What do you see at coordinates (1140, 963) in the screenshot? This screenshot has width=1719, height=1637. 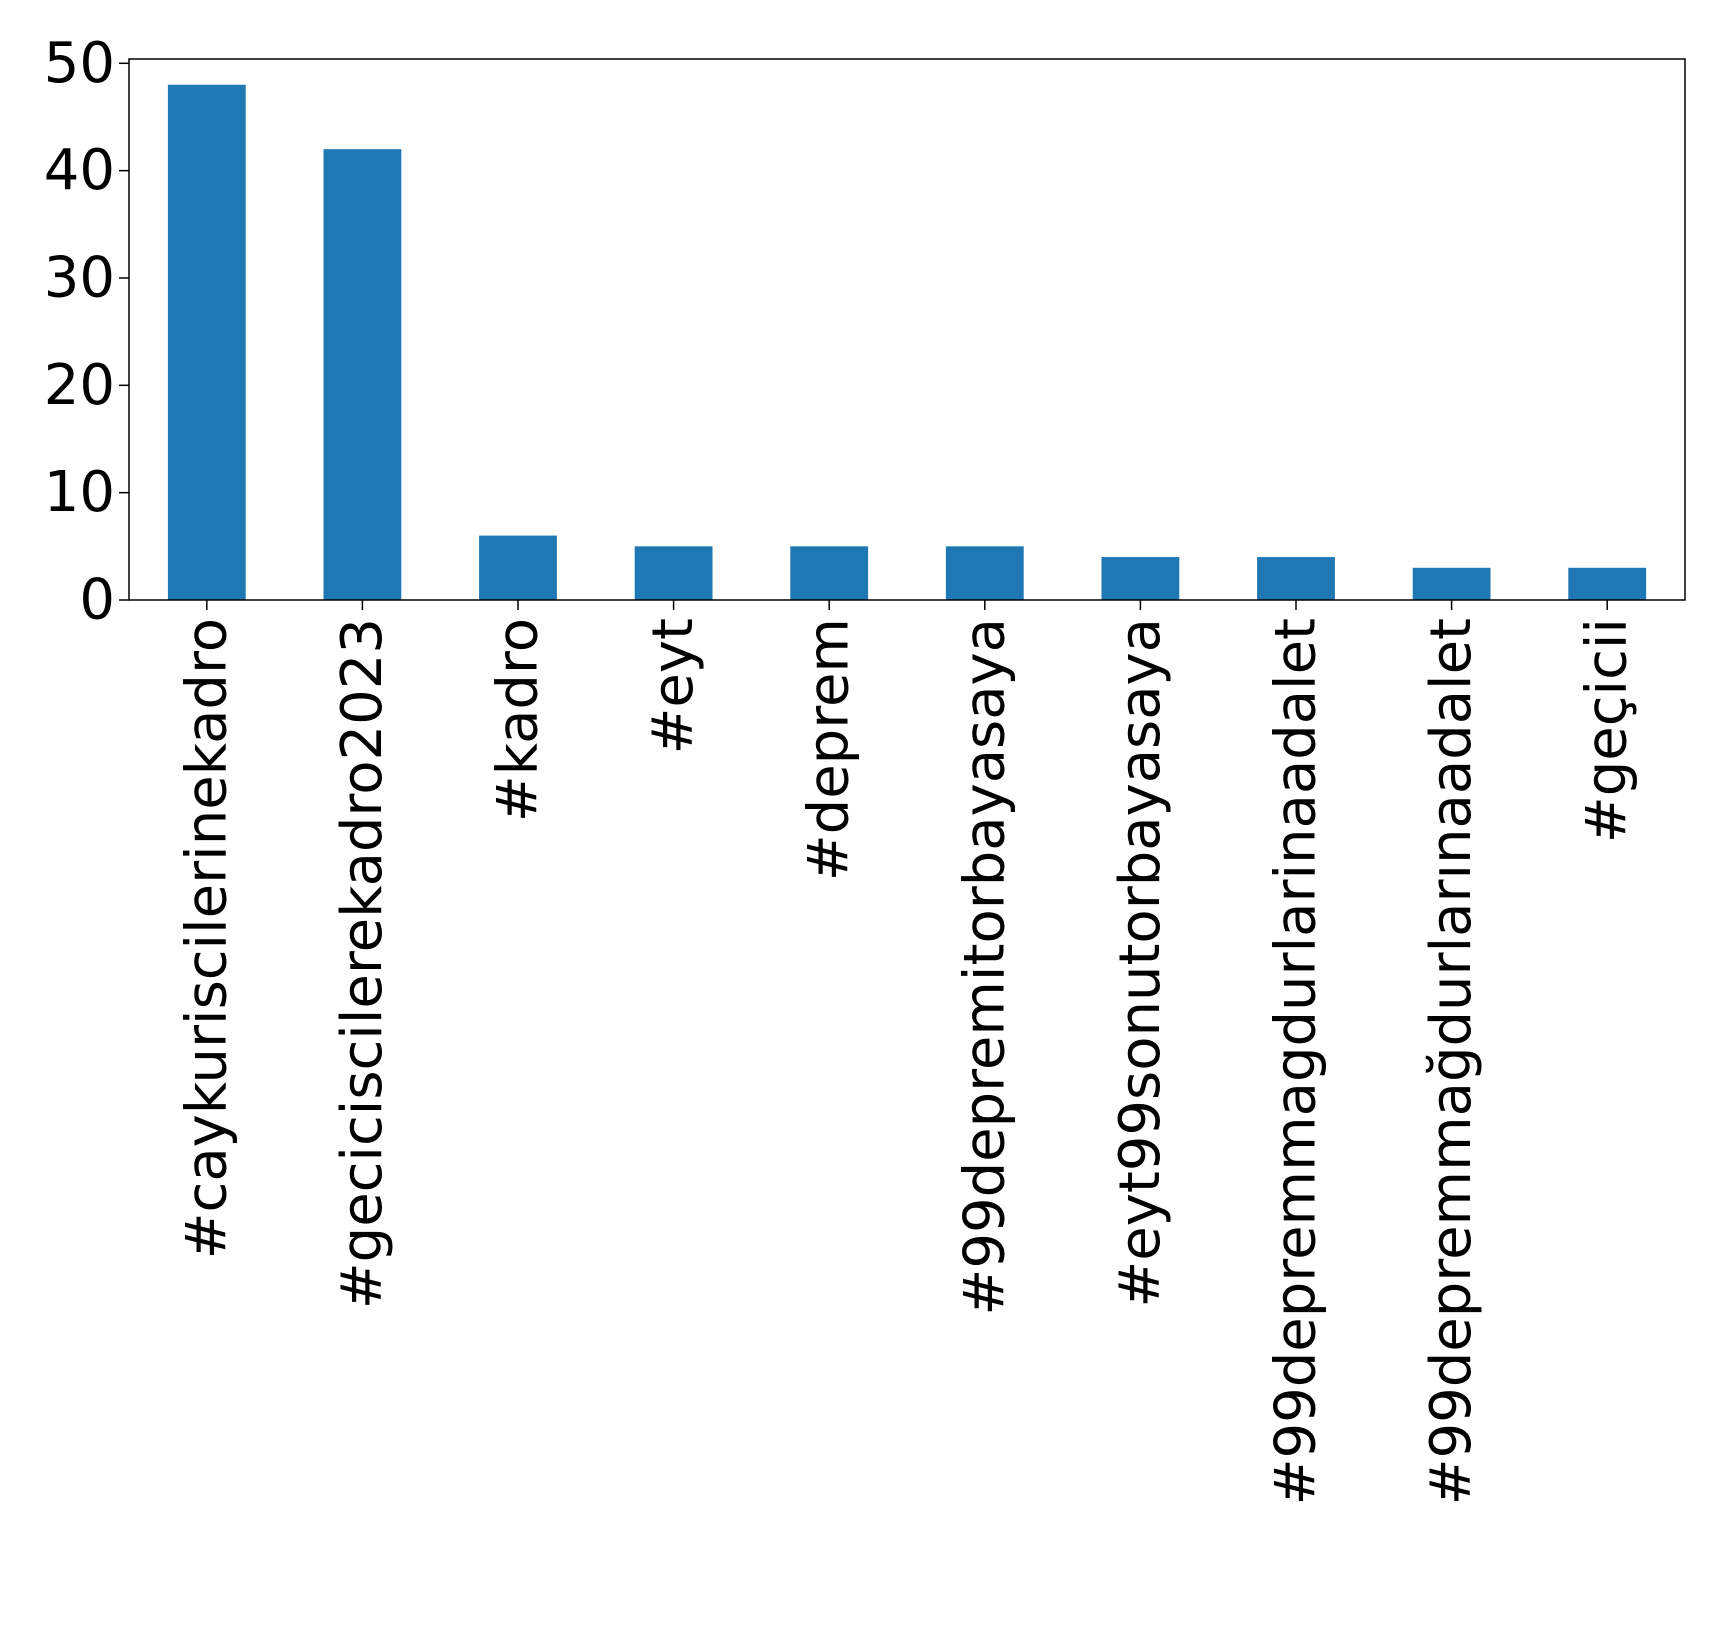 I see `x-tick-label-6: #eyt99sonutorbayasaya` at bounding box center [1140, 963].